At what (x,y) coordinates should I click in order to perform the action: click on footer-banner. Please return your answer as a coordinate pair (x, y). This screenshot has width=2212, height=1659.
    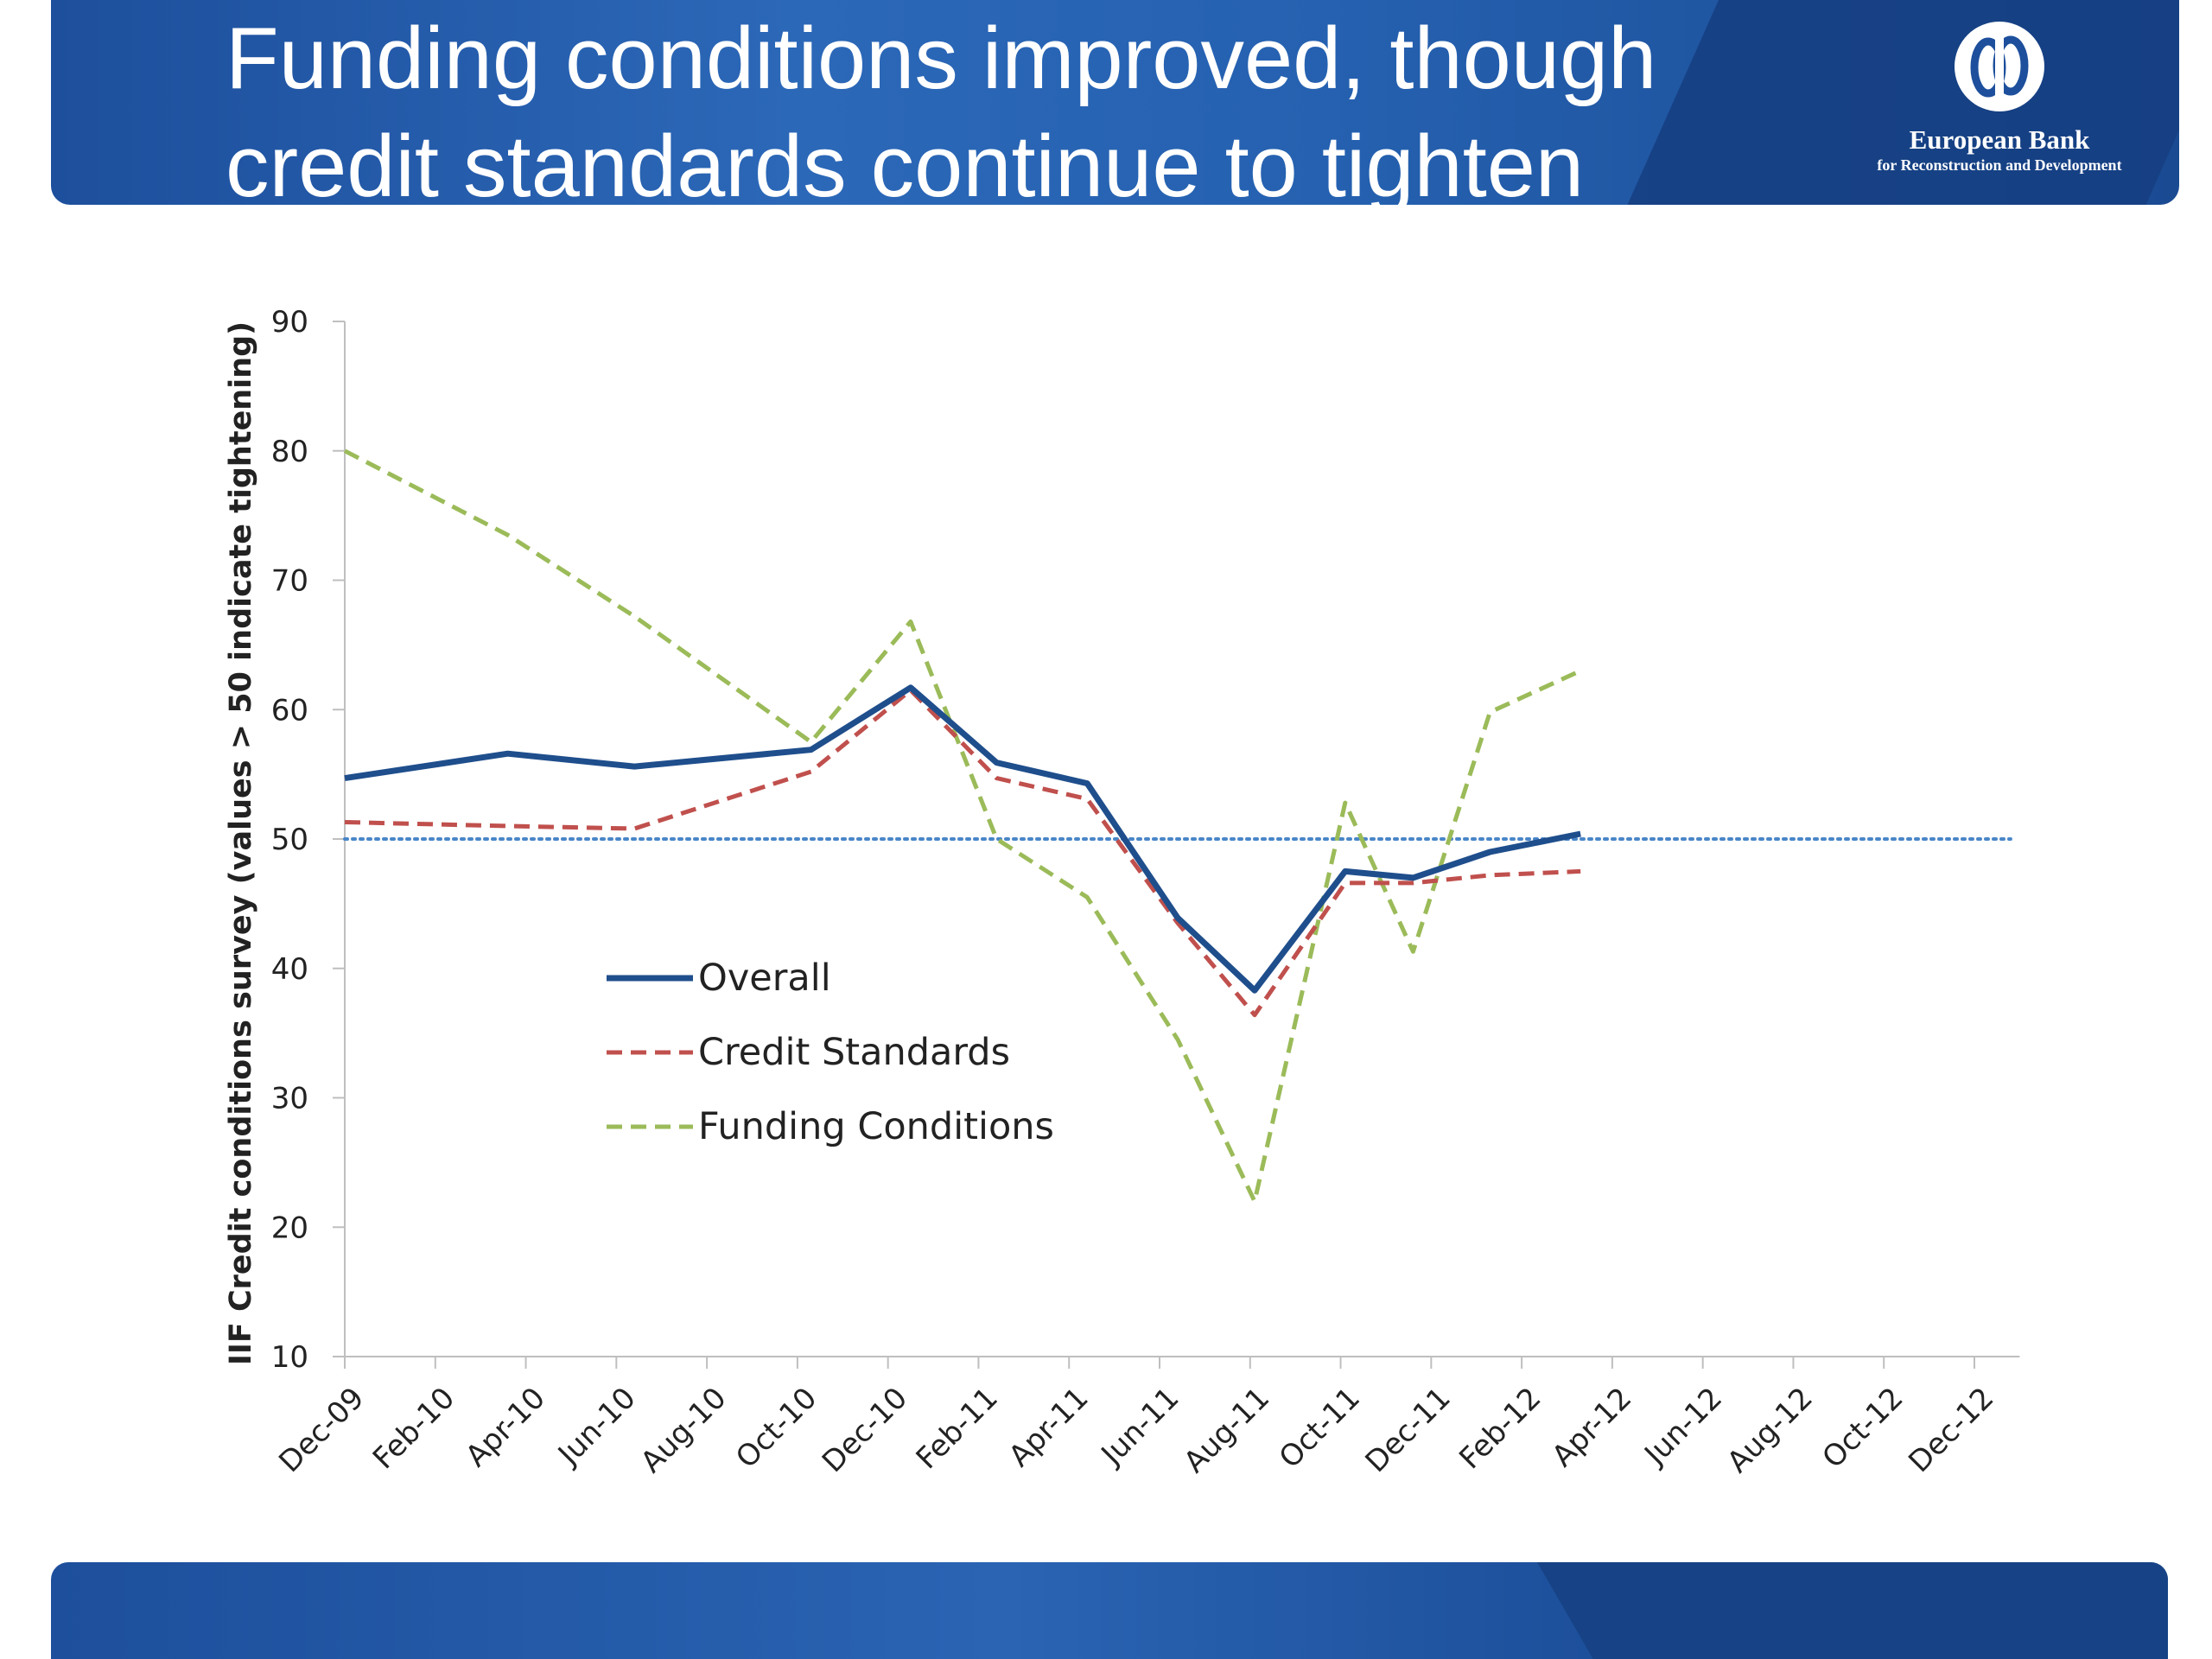
    Looking at the image, I should click on (1109, 1610).